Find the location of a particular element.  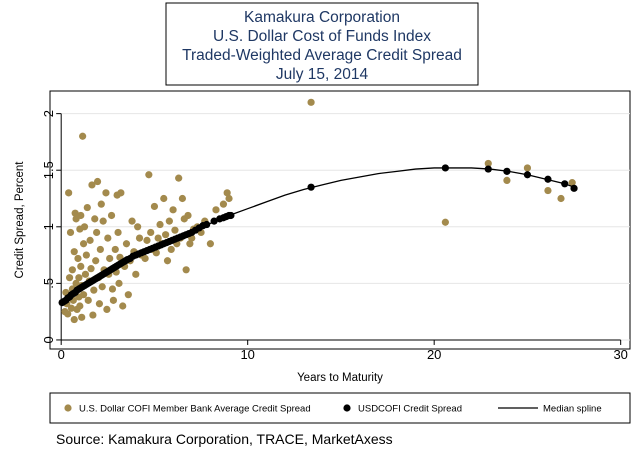

x-ticks: 0 10 20 30 is located at coordinates (343, 350).